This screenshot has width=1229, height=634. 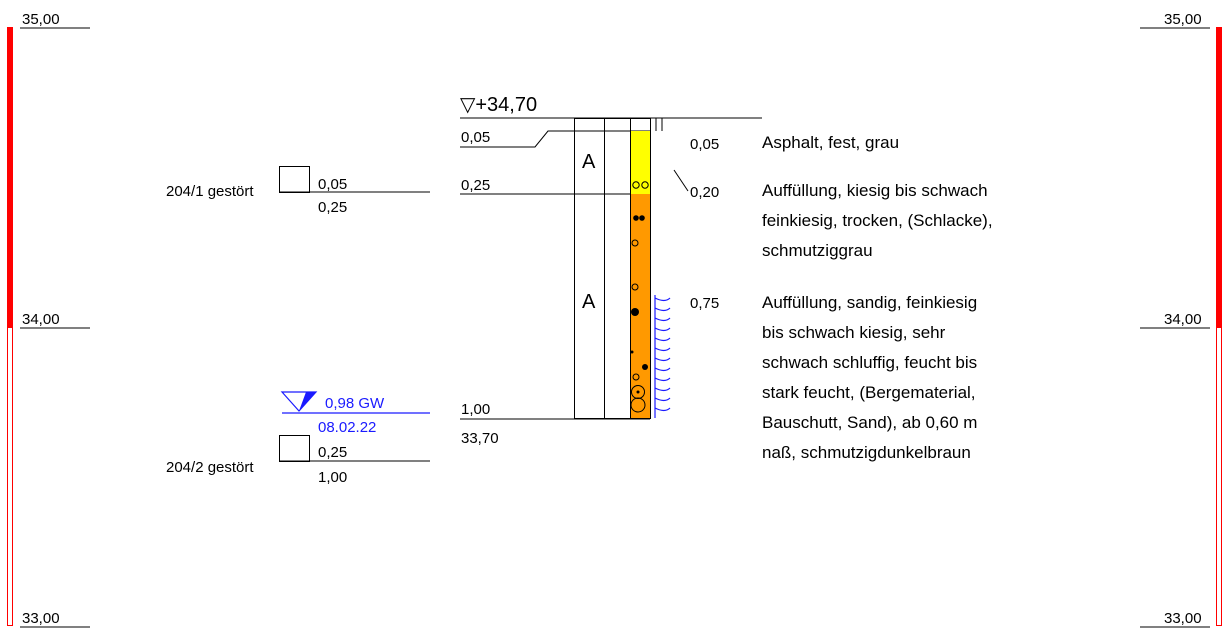 What do you see at coordinates (640, 306) in the screenshot?
I see `fill-layer-fill` at bounding box center [640, 306].